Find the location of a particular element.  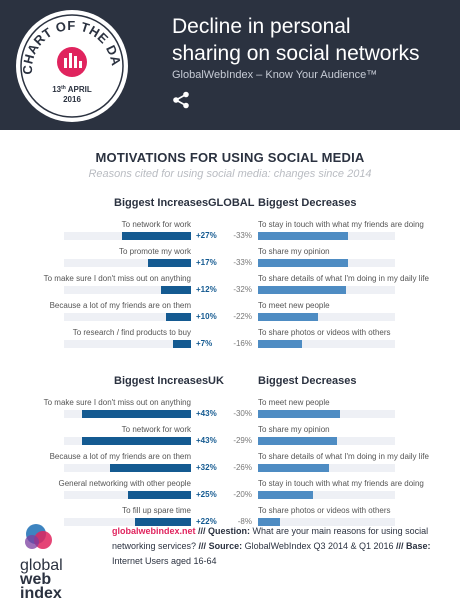

svg-text: 13th APRIL is located at coordinates (72, 89).